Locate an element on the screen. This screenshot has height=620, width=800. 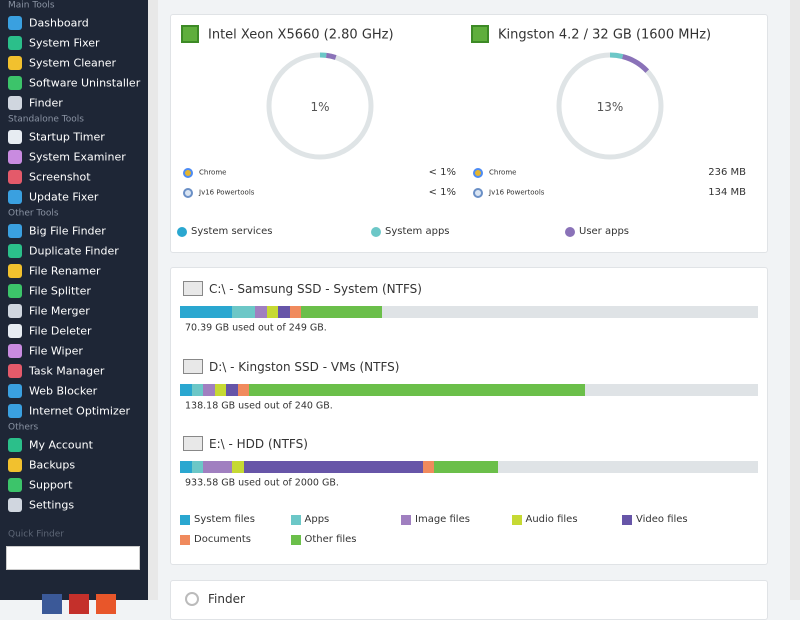
nav-item: Finder is located at coordinates (46, 103).